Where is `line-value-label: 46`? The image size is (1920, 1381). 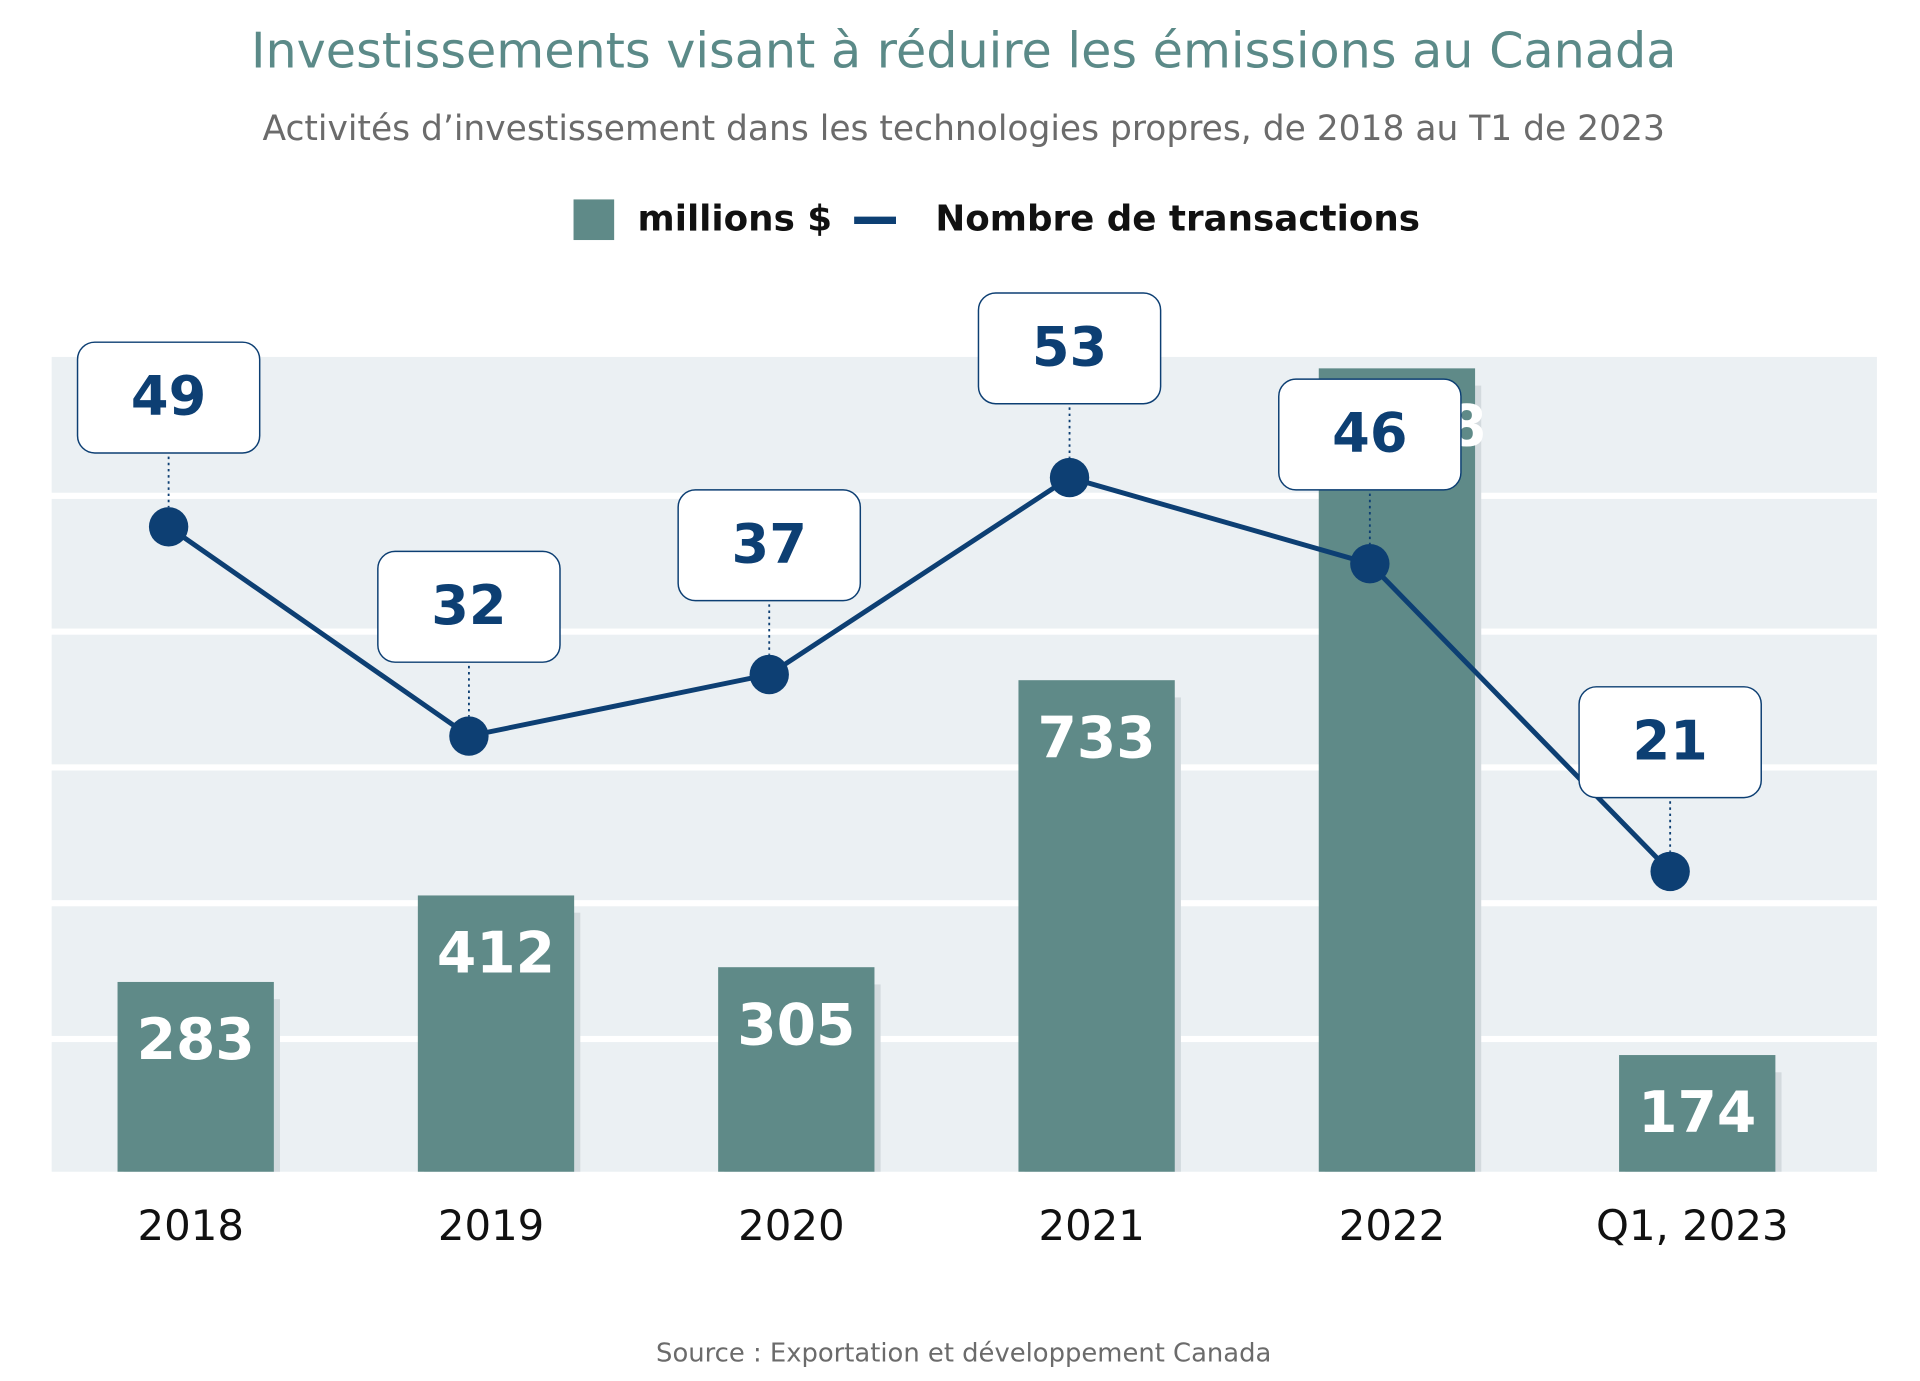 line-value-label: 46 is located at coordinates (1369, 433).